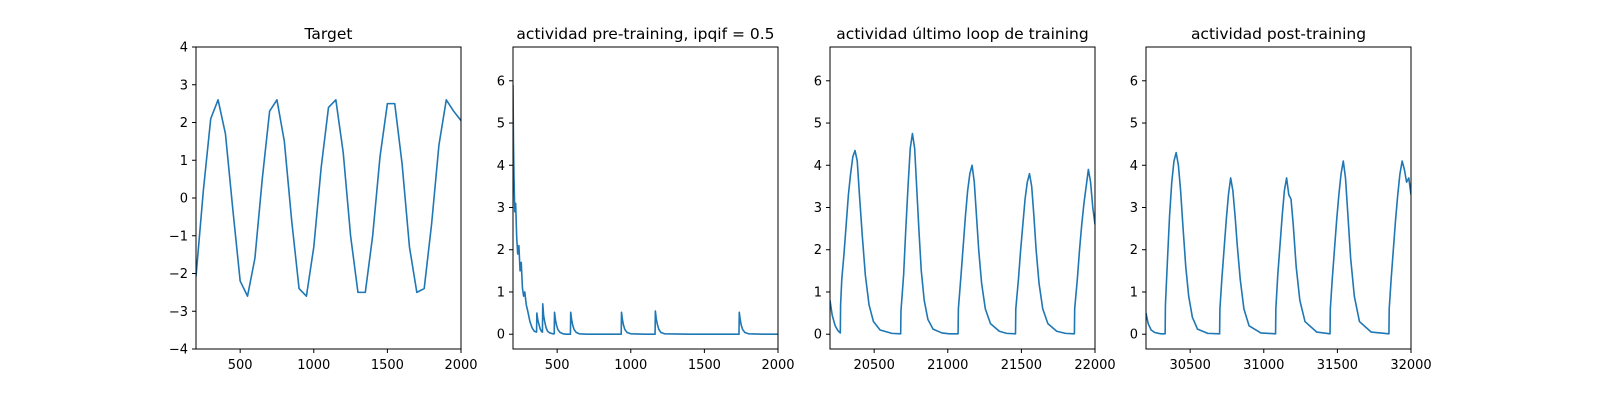 The image size is (1600, 400). Describe the element at coordinates (1337, 365) in the screenshot. I see `x-tick-label: 31500` at that location.